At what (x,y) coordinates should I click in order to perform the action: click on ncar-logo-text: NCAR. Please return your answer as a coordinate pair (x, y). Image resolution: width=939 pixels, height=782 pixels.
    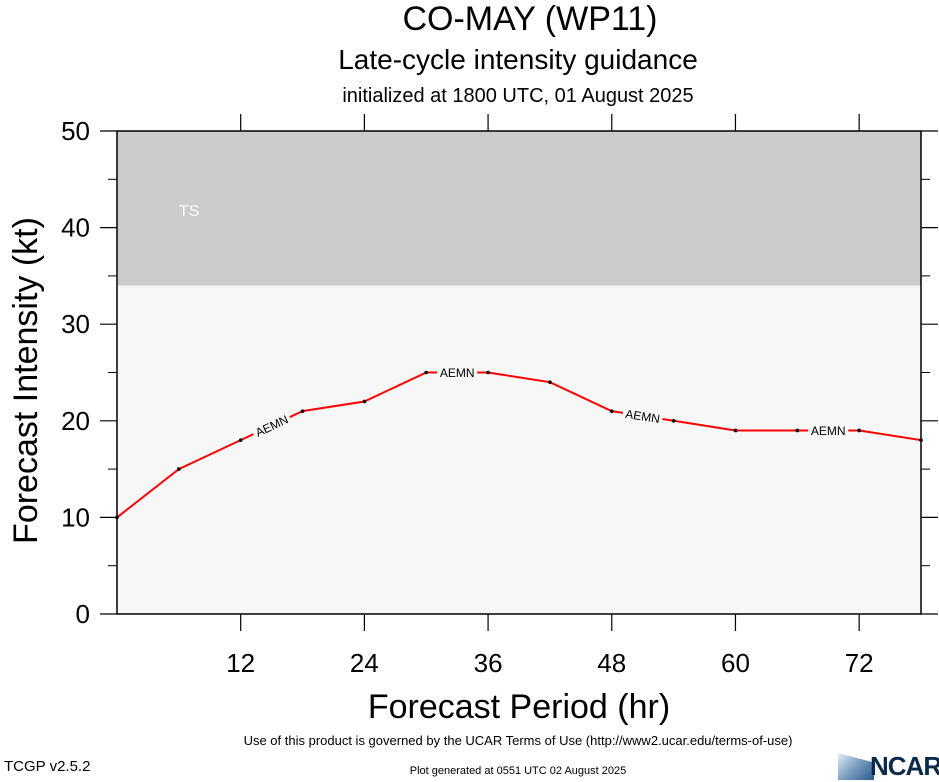
    Looking at the image, I should click on (904, 766).